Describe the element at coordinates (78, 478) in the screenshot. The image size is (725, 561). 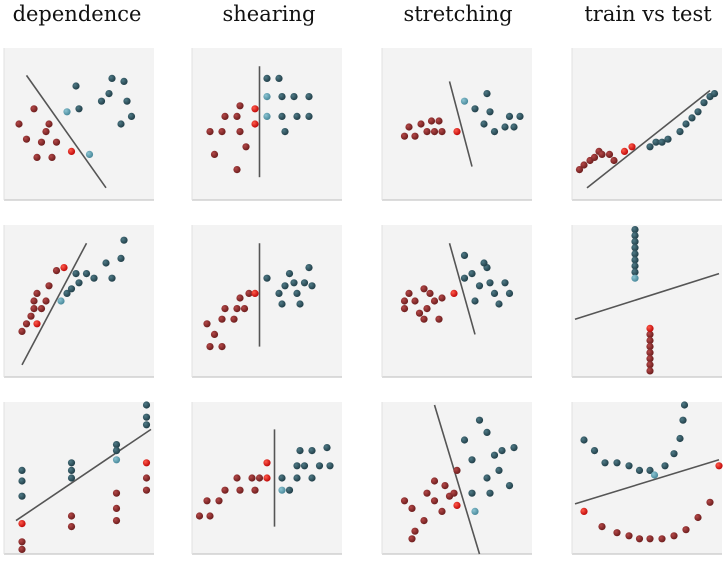
I see `panel-r2-c0` at that location.